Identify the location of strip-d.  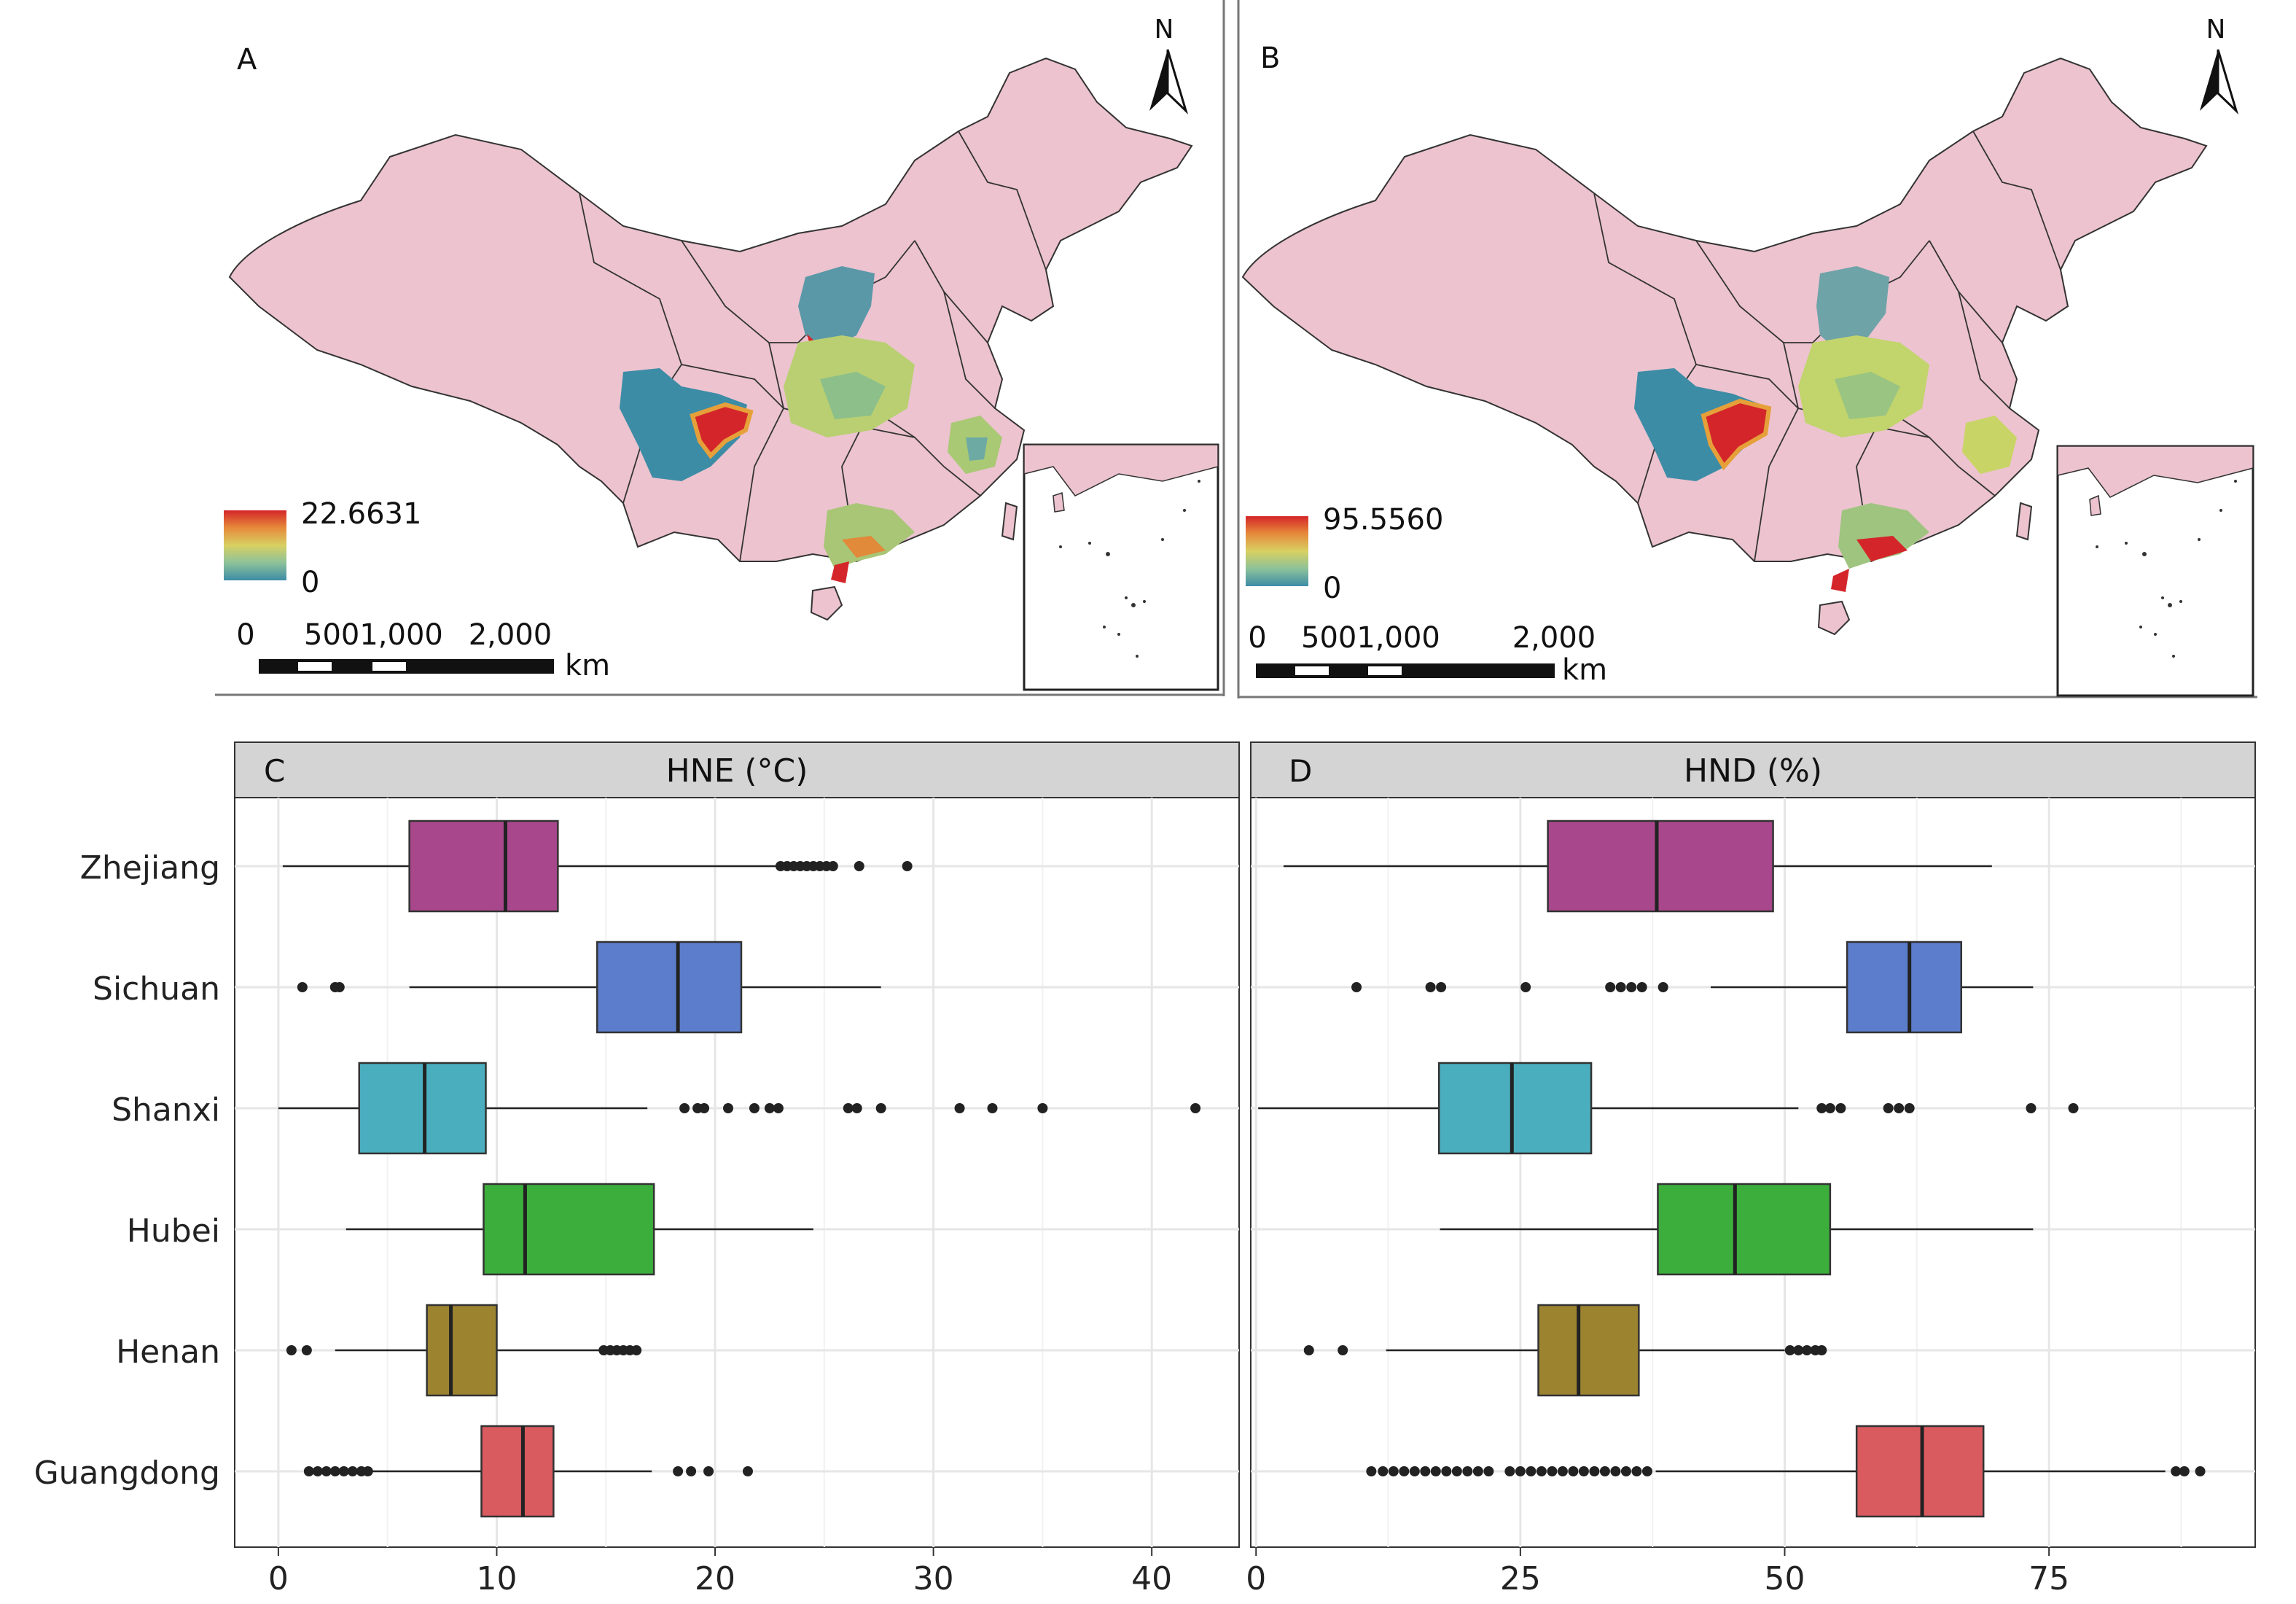
(1753, 769).